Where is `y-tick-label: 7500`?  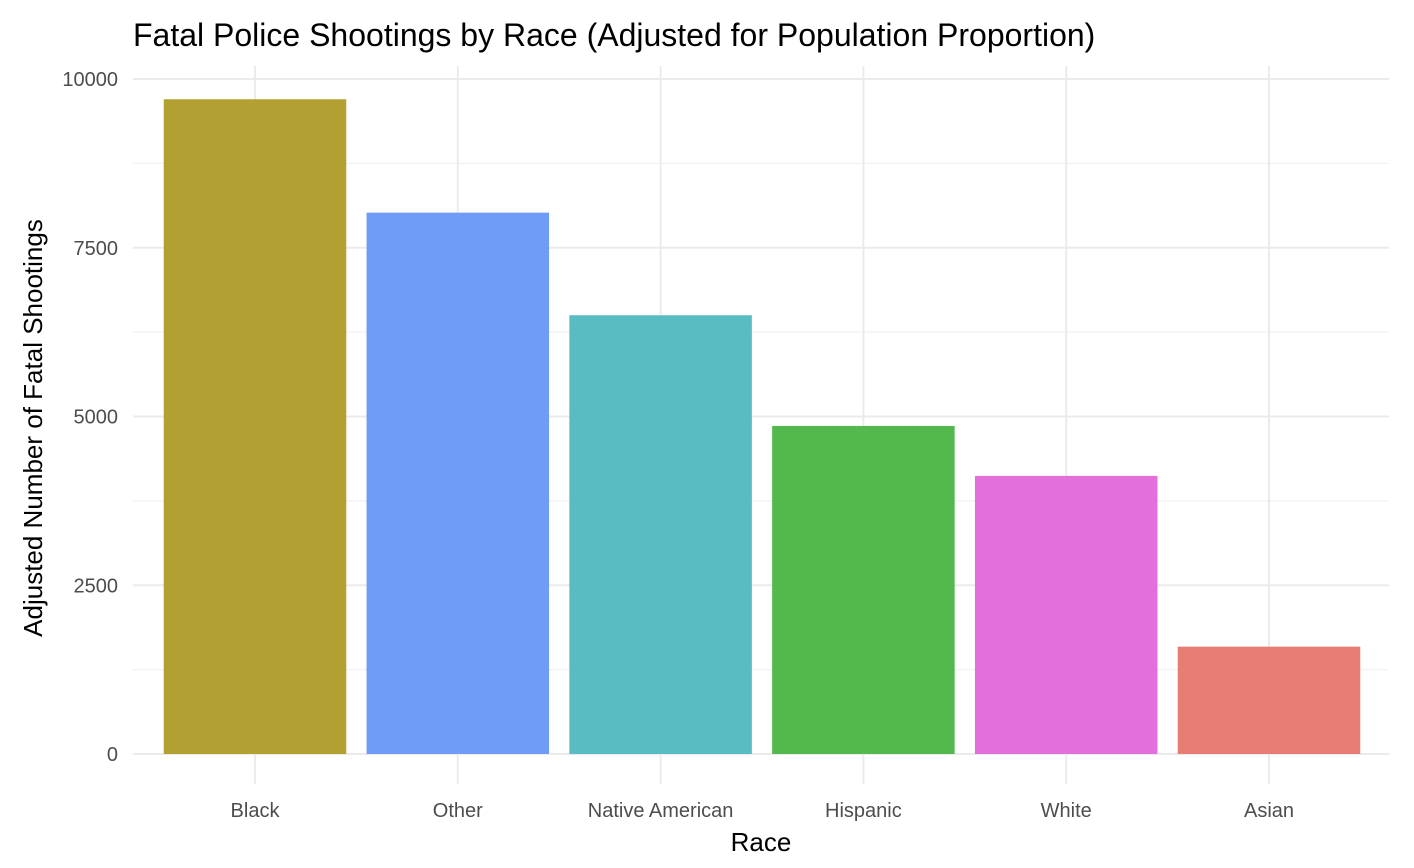
y-tick-label: 7500 is located at coordinates (96, 249).